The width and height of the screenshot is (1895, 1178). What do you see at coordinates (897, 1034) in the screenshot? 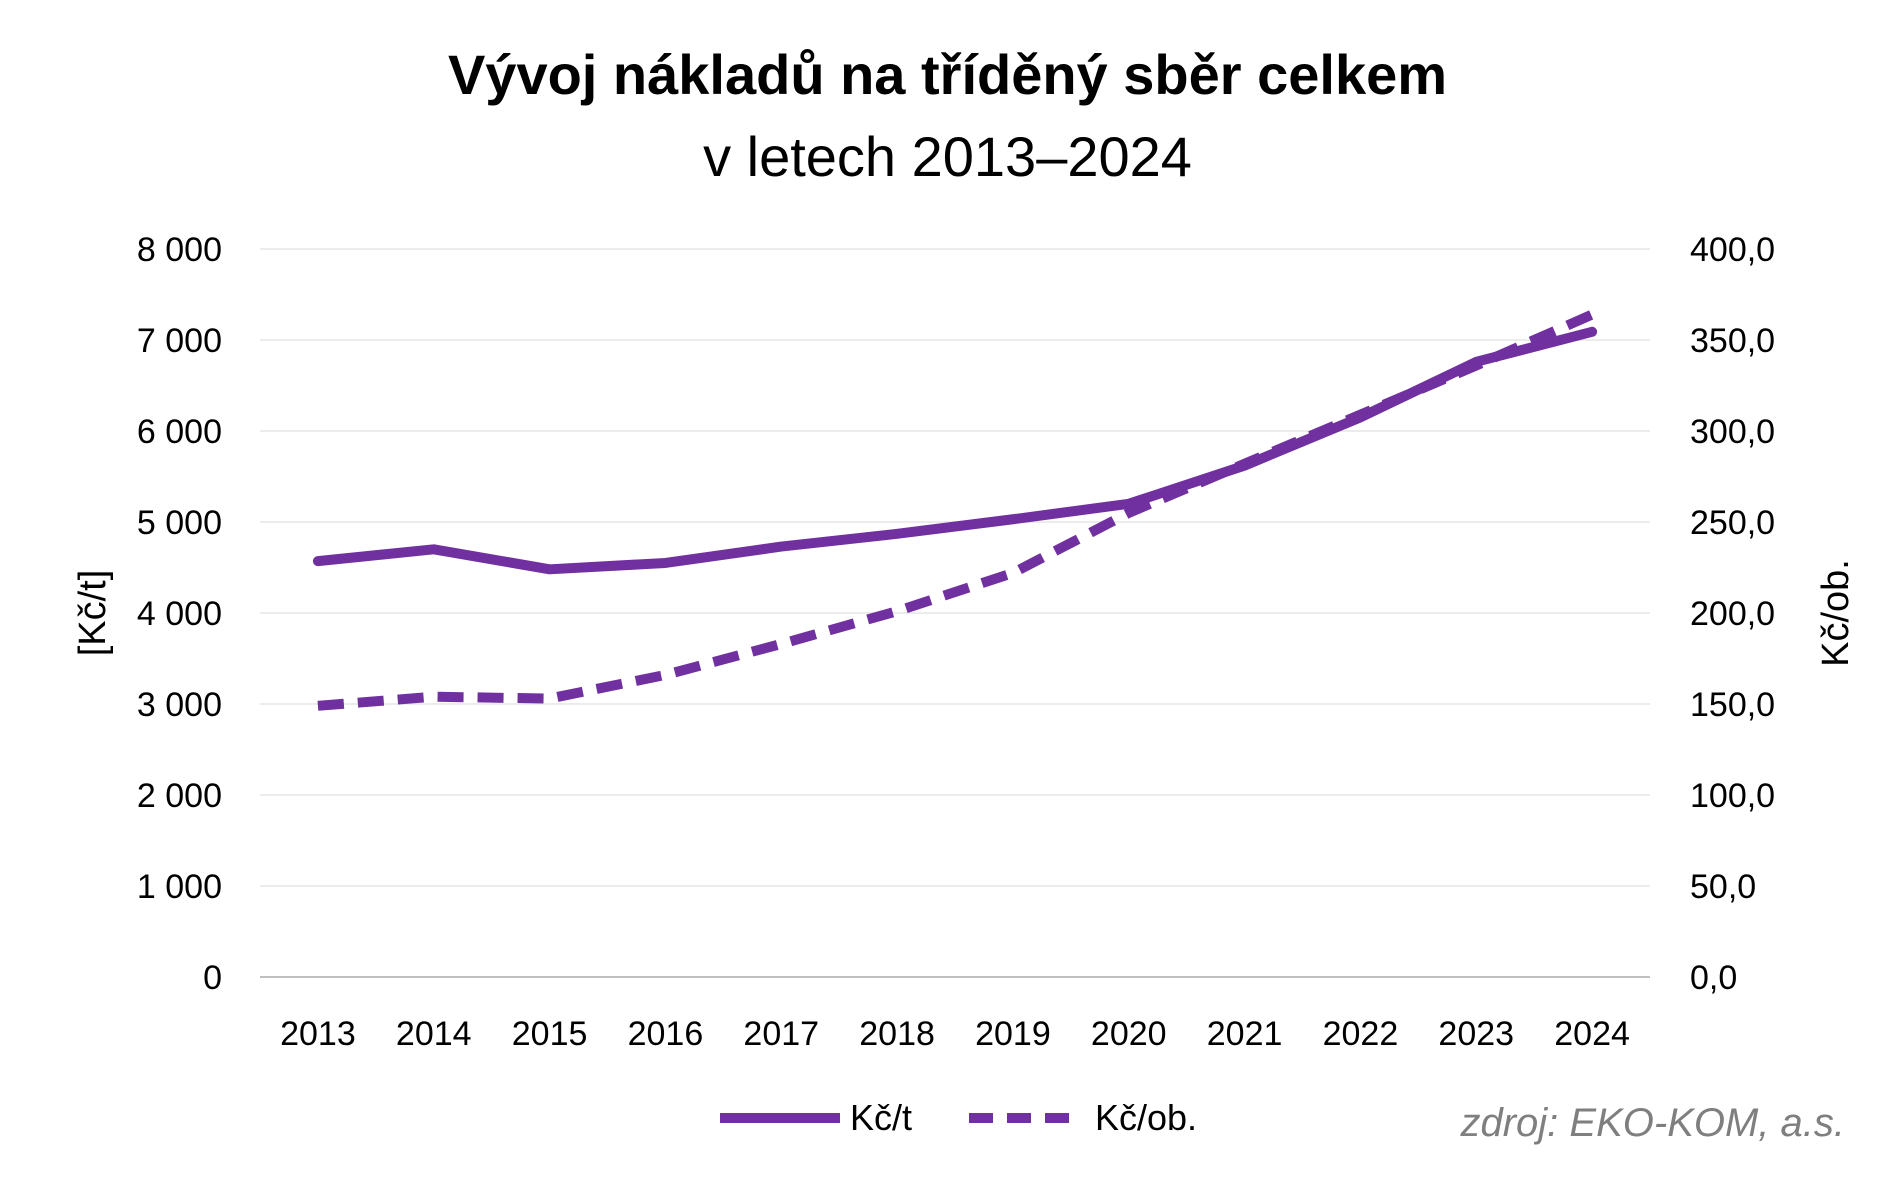
I see `x-tick-label: 2018` at bounding box center [897, 1034].